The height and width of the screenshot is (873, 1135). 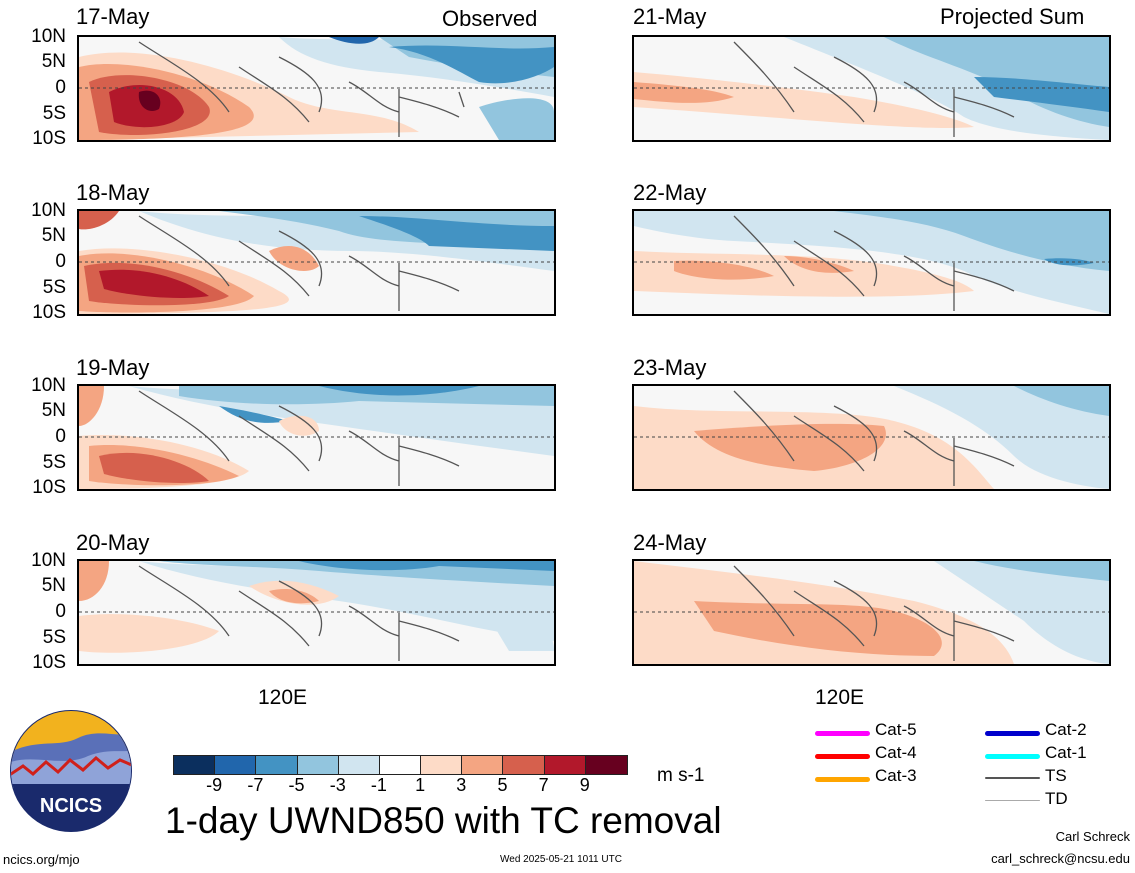 What do you see at coordinates (1056, 775) in the screenshot?
I see `tc-legend-label: TS` at bounding box center [1056, 775].